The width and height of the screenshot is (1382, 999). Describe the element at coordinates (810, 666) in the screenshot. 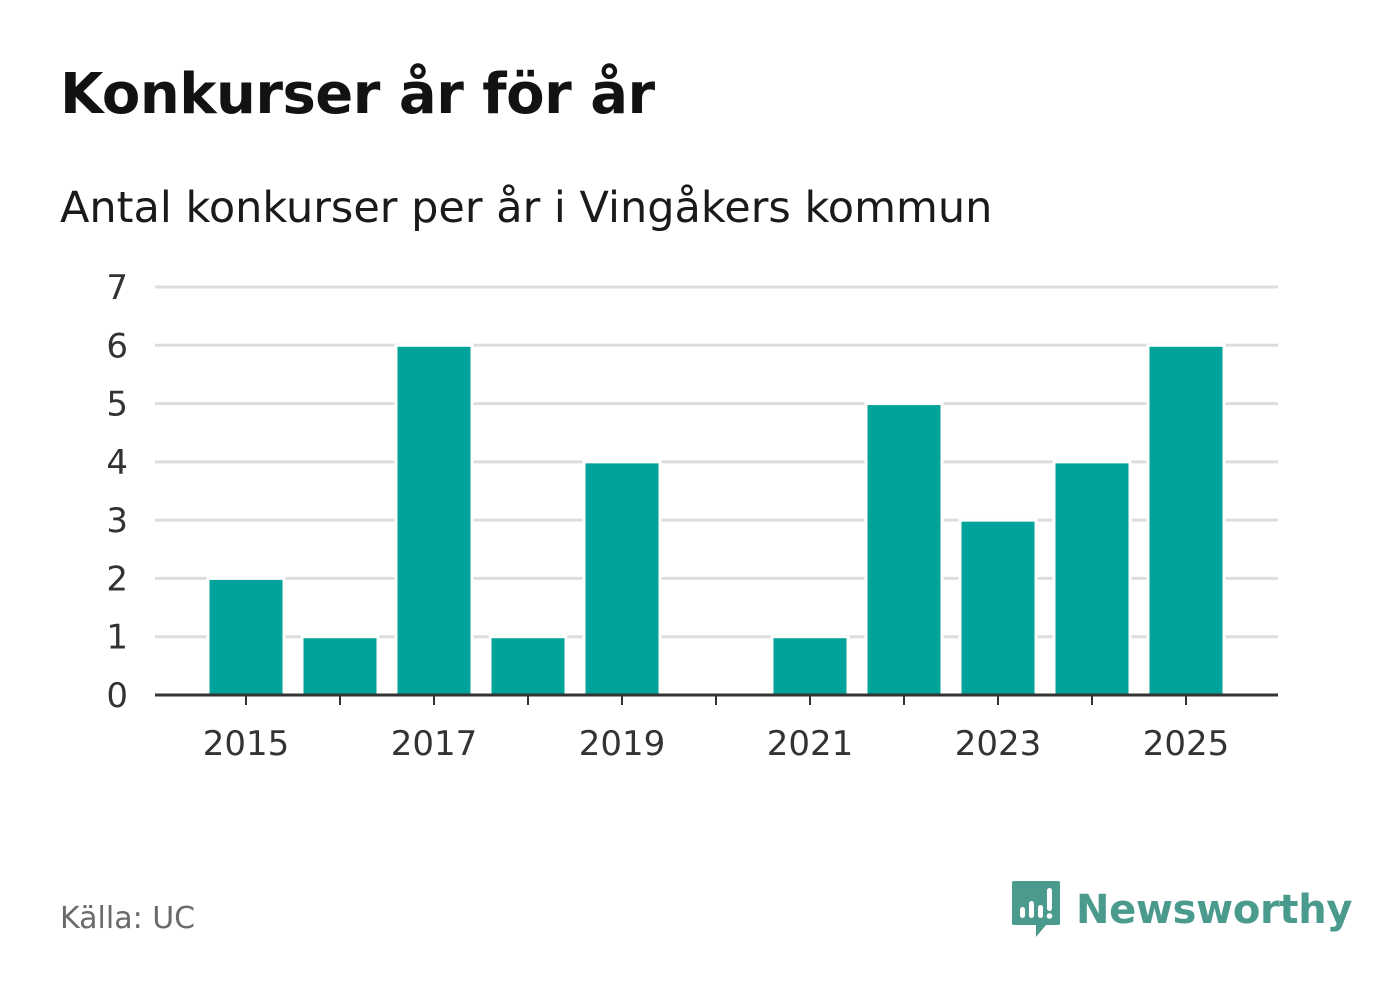

I see `bar-2021` at that location.